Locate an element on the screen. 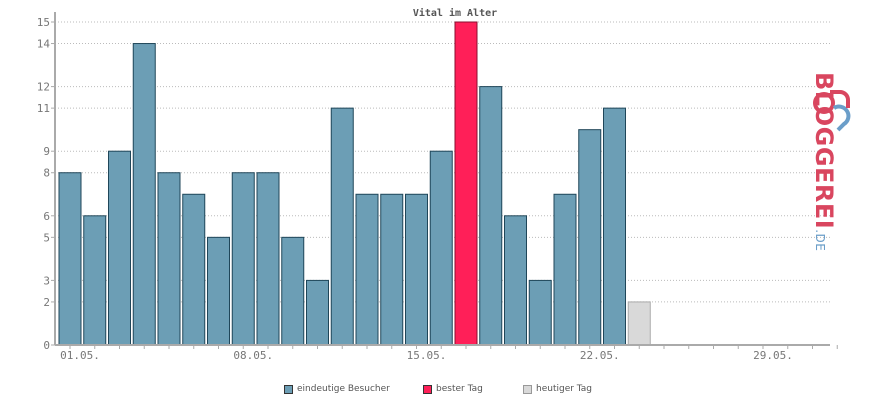 This screenshot has height=400, width=870. y-tick-label: 9 is located at coordinates (46, 151).